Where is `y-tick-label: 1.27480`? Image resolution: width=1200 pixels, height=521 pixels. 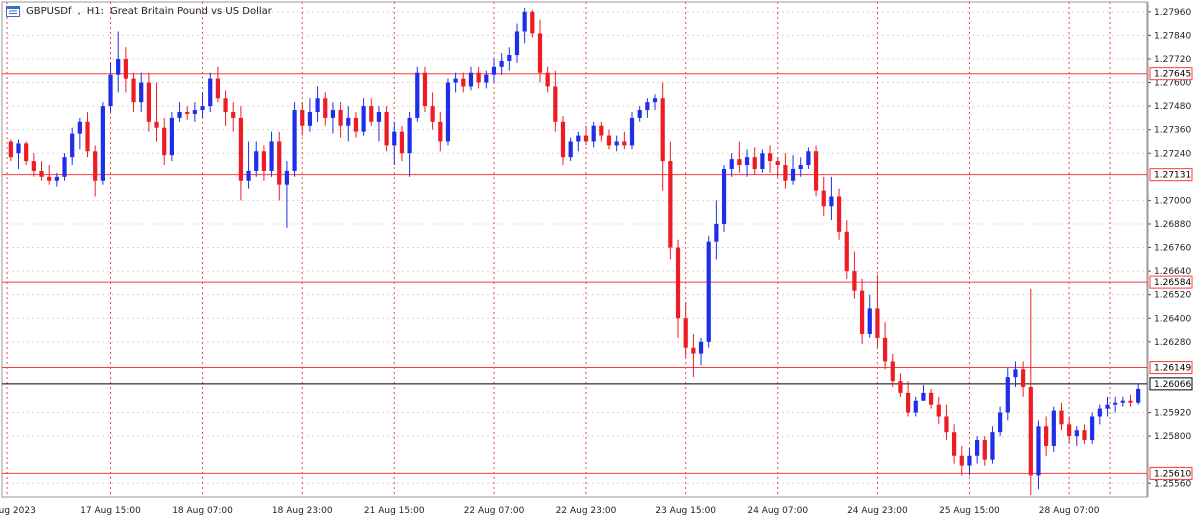 y-tick-label: 1.27480 is located at coordinates (1172, 107).